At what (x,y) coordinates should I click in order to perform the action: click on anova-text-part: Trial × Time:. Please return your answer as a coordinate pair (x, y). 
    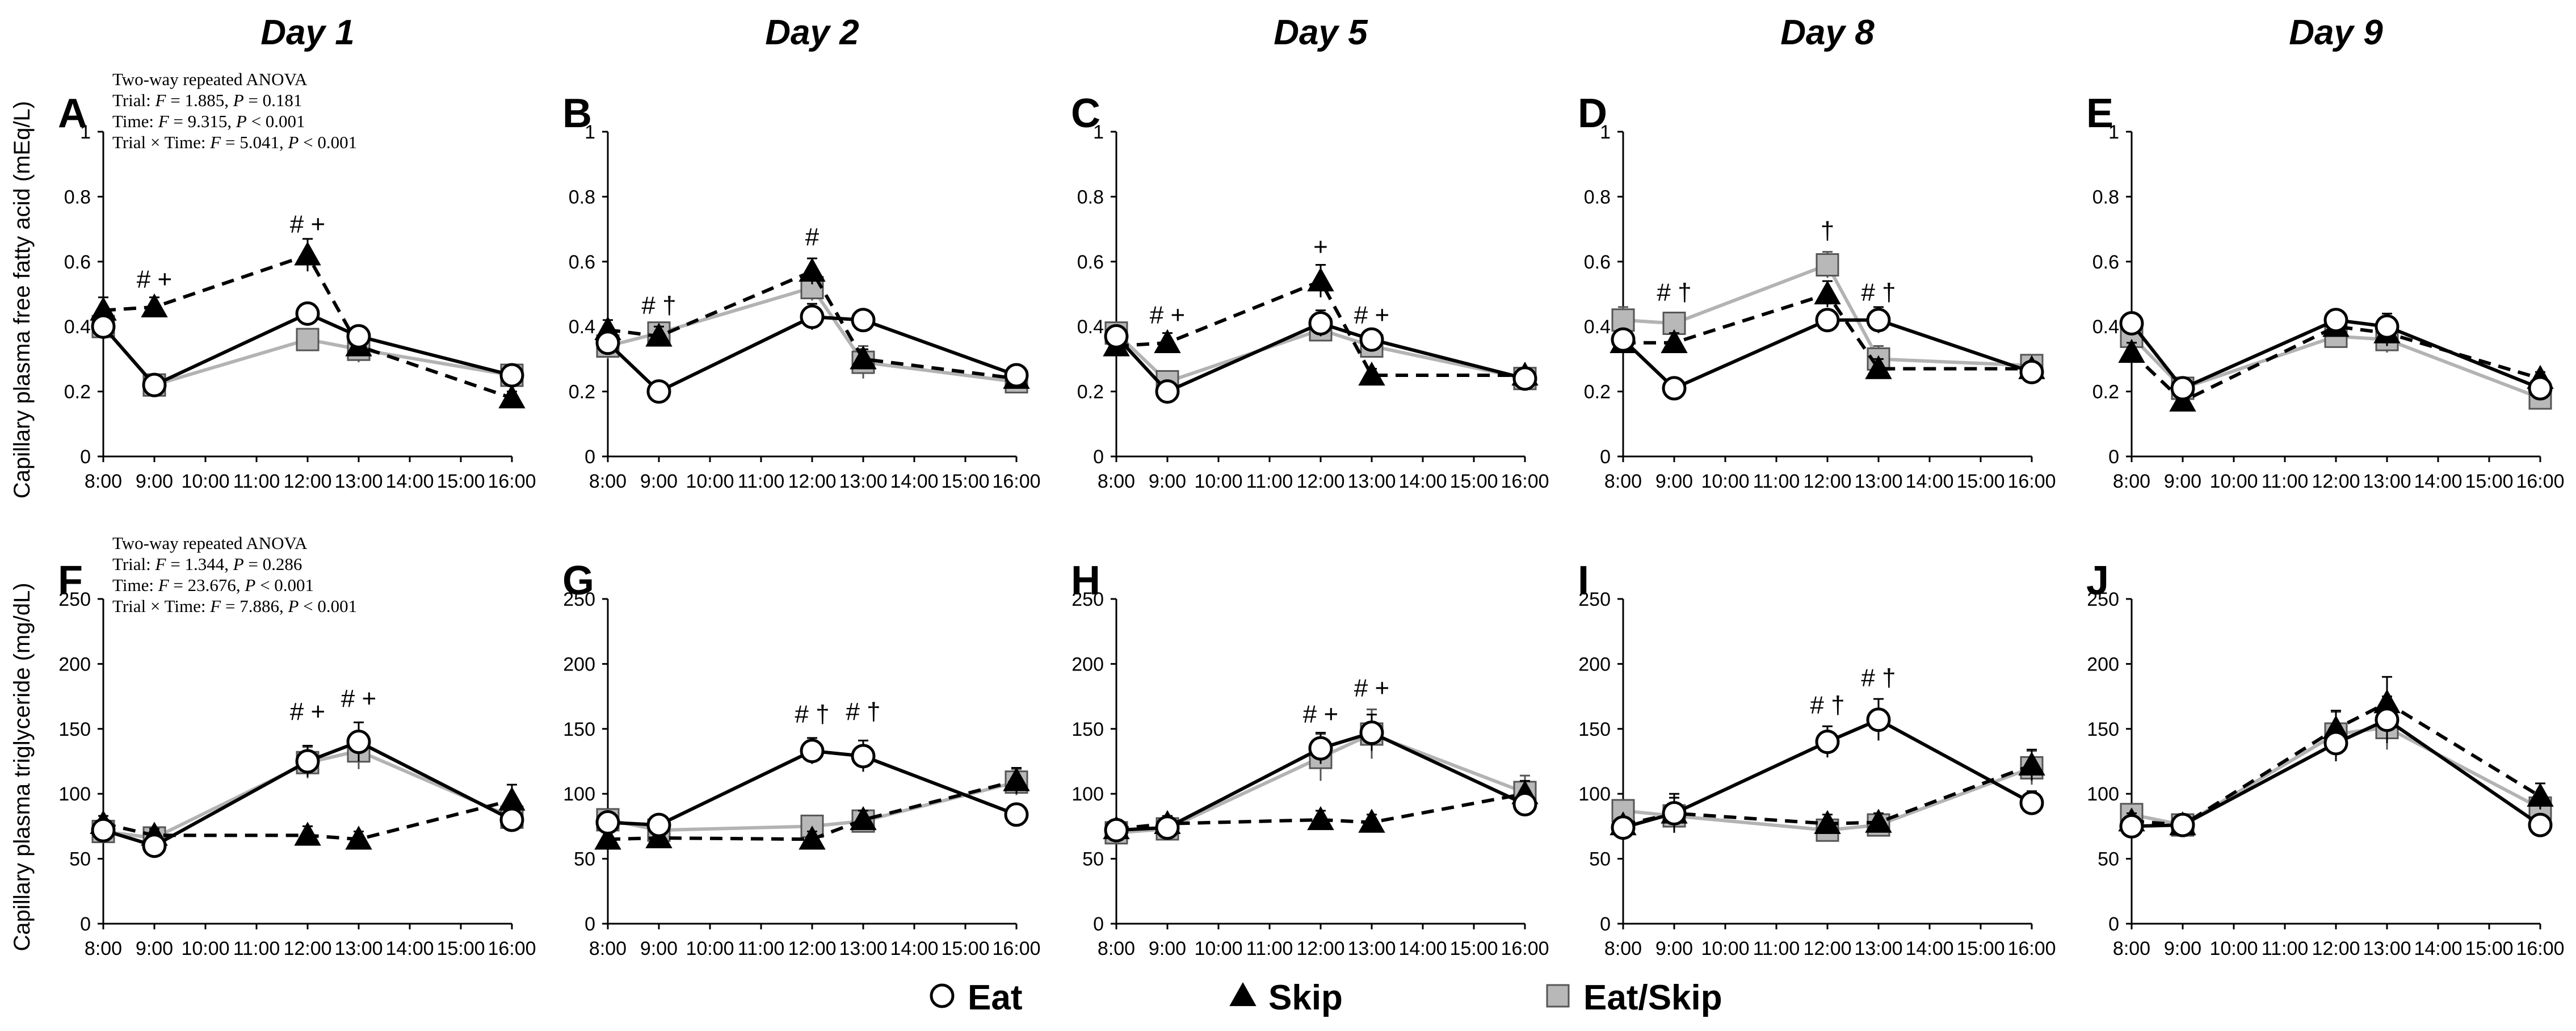
    Looking at the image, I should click on (161, 606).